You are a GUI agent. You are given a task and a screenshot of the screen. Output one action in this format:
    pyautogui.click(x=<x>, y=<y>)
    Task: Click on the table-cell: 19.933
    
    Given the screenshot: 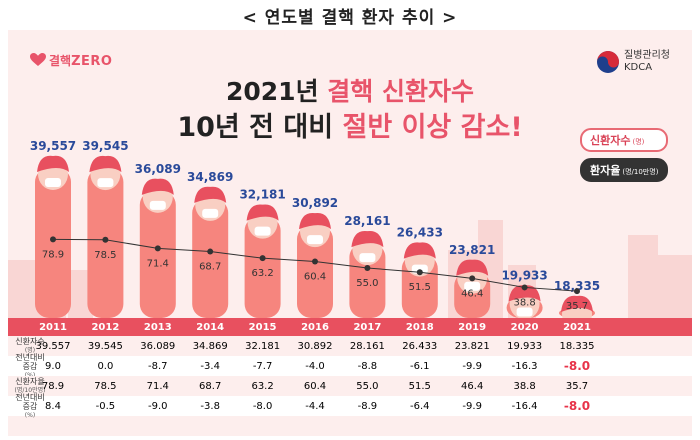 What is the action you would take?
    pyautogui.click(x=525, y=346)
    